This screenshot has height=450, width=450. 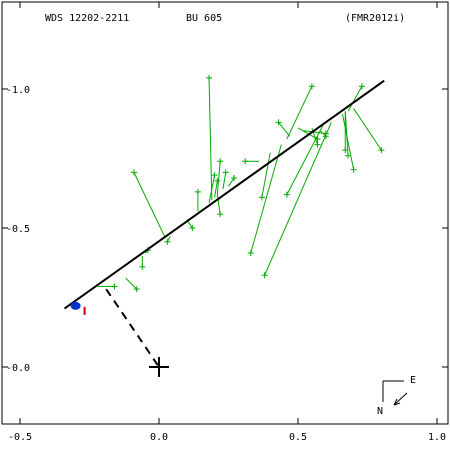 What do you see at coordinates (18, 229) in the screenshot?
I see `y-tick-label: -0.5` at bounding box center [18, 229].